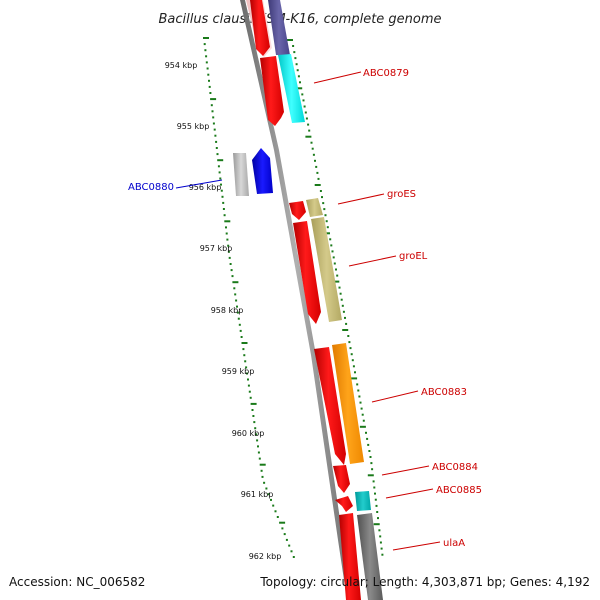 Image resolution: width=600 pixels, height=600 pixels. Describe the element at coordinates (330, 406) in the screenshot. I see `gene-arrow-abc0883` at that location.